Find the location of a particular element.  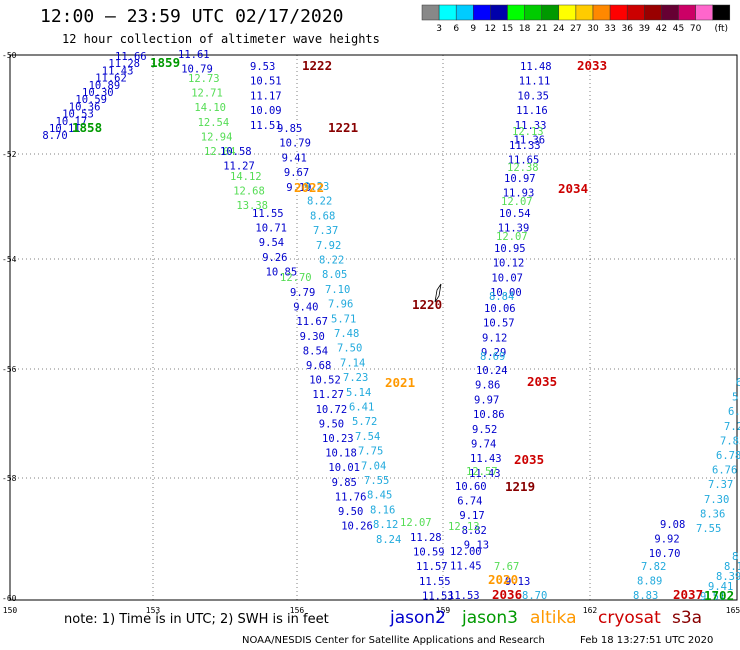

swh-value-label: 10.07 is located at coordinates (507, 278).